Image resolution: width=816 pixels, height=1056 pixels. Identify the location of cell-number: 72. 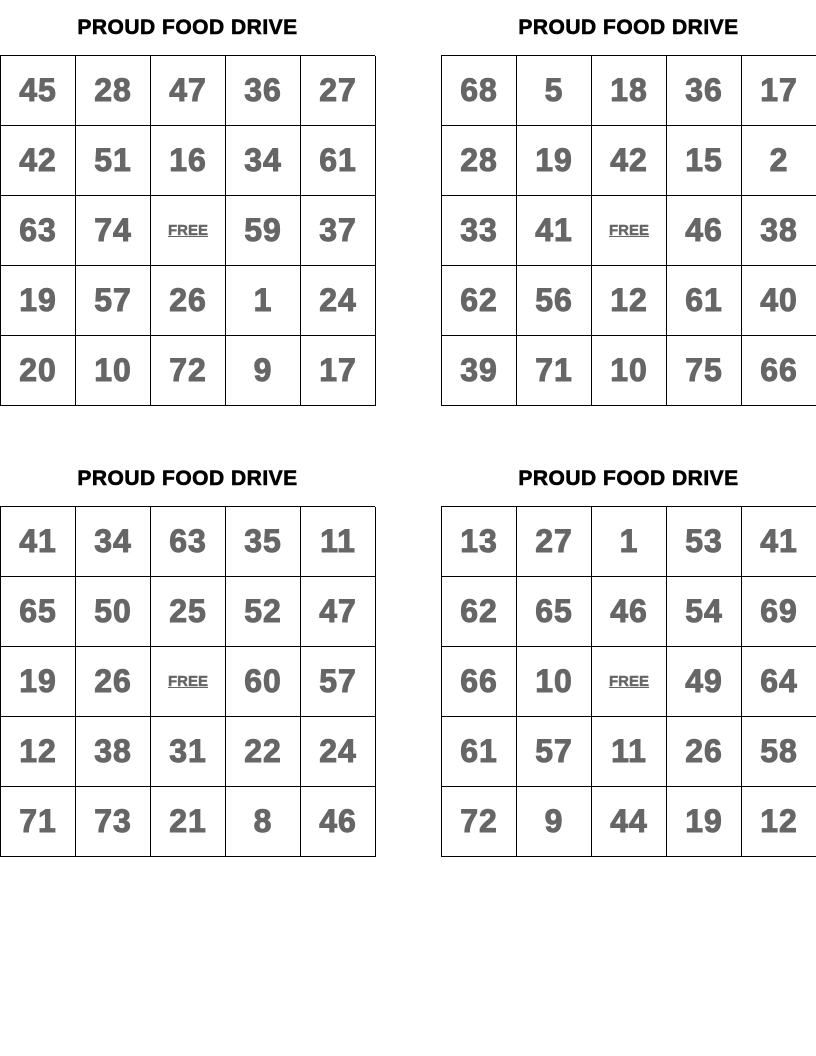
(188, 370).